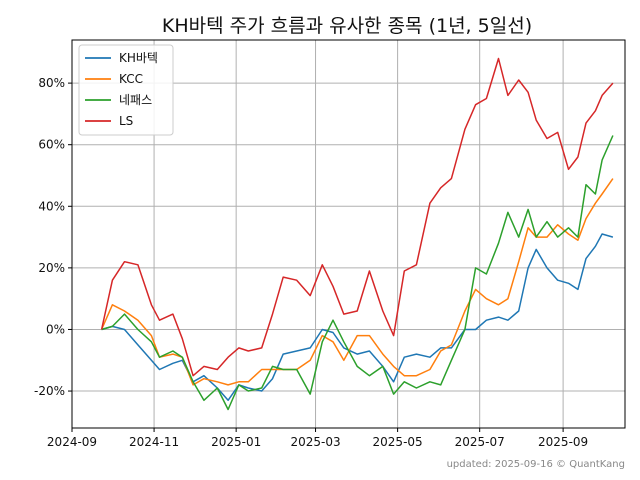 This screenshot has height=480, width=640. I want to click on legend-box, so click(126, 90).